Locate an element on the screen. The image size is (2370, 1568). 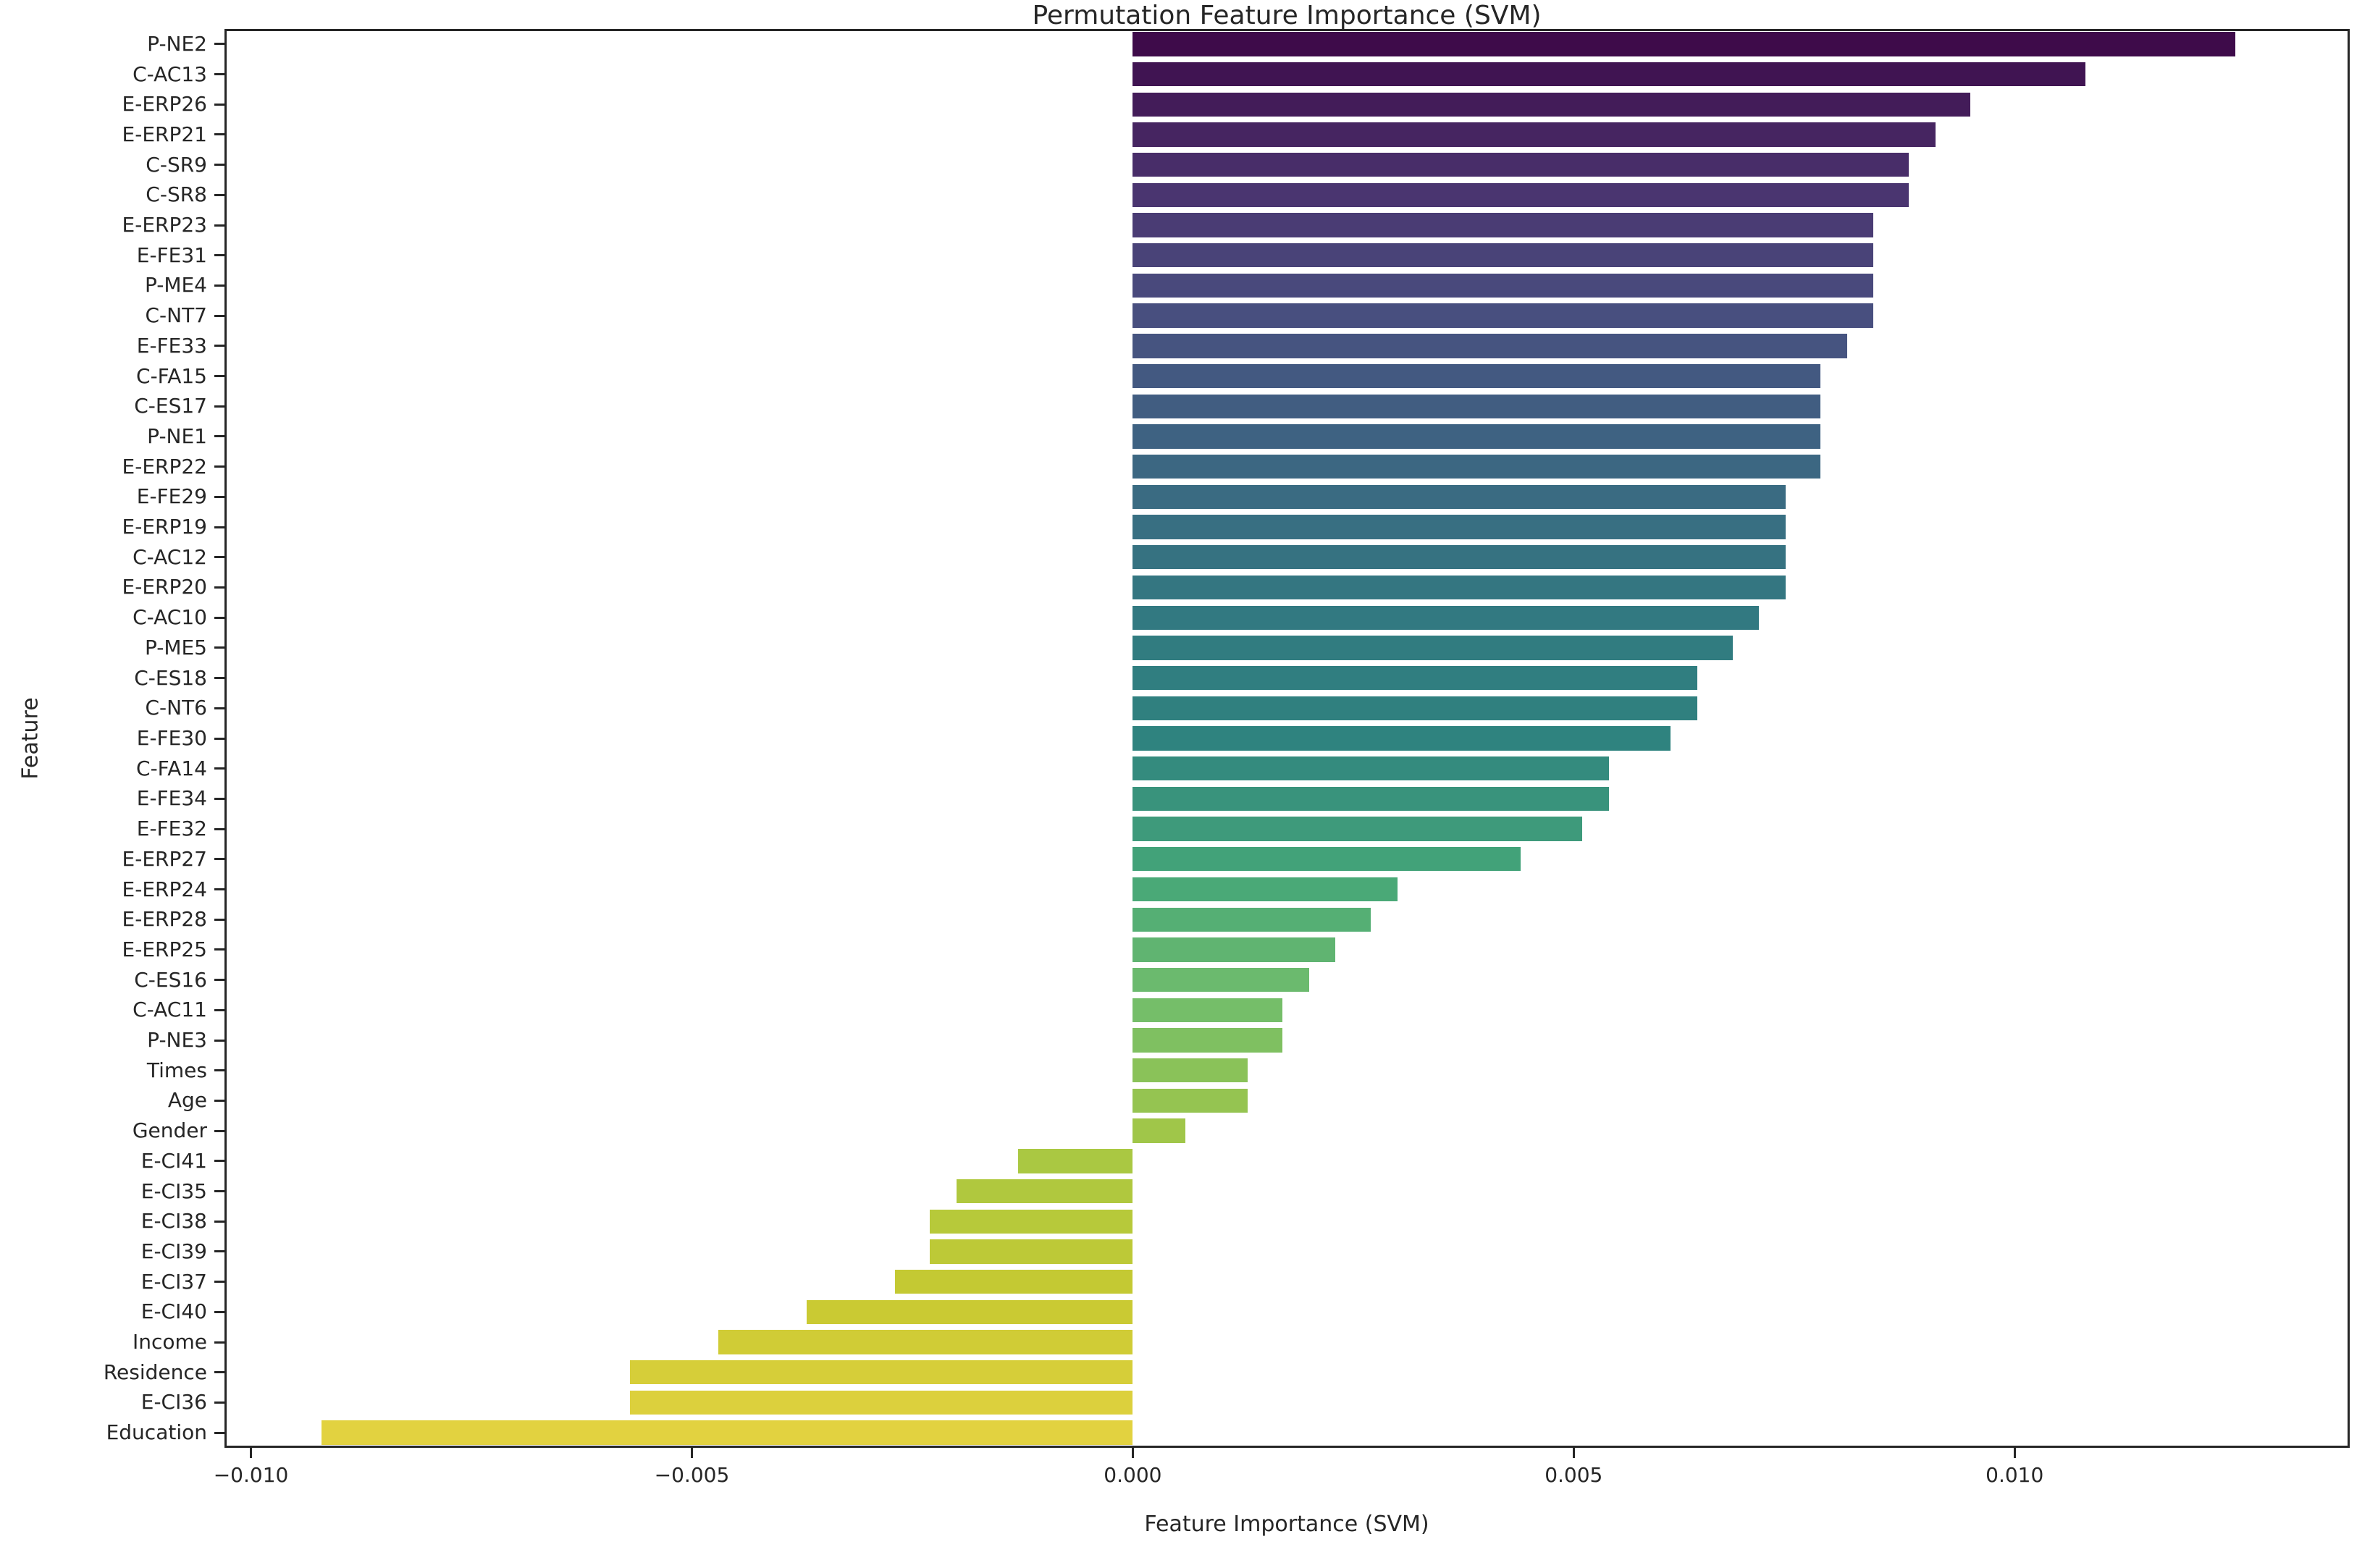
bar-C-AC13 is located at coordinates (1609, 74).